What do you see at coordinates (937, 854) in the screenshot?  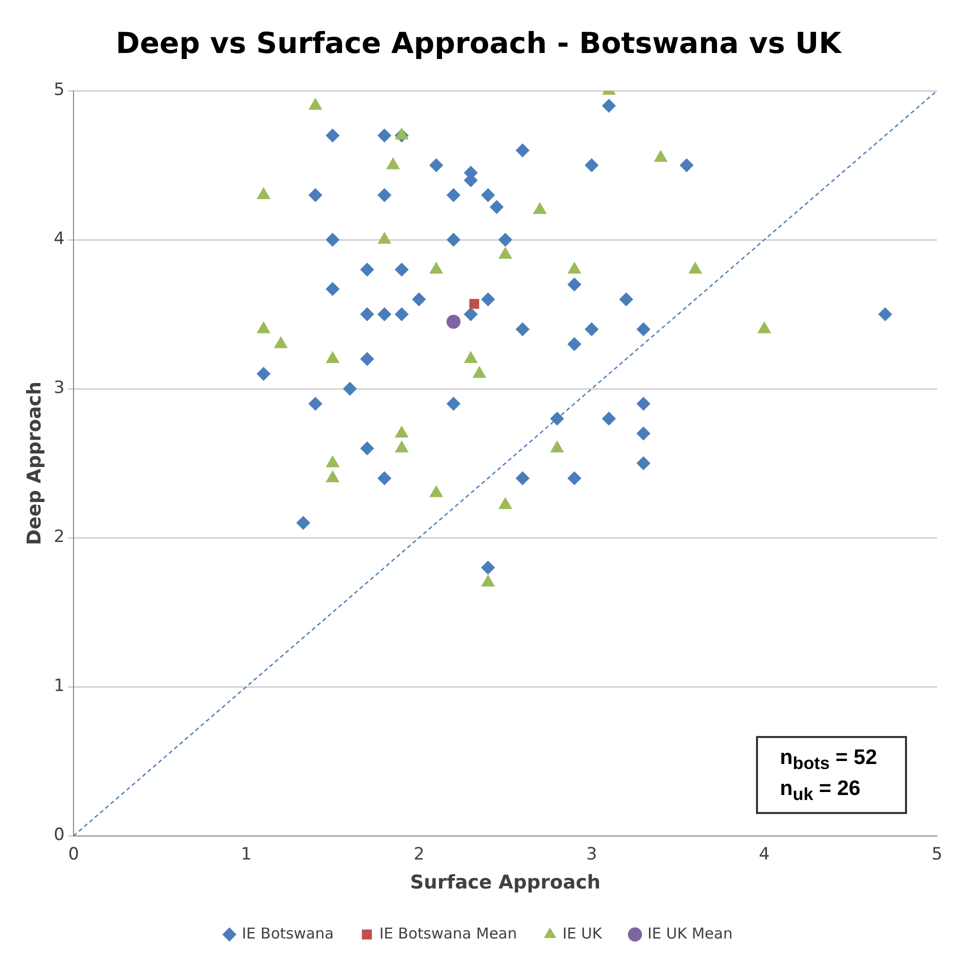 I see `x-tick-label: 5` at bounding box center [937, 854].